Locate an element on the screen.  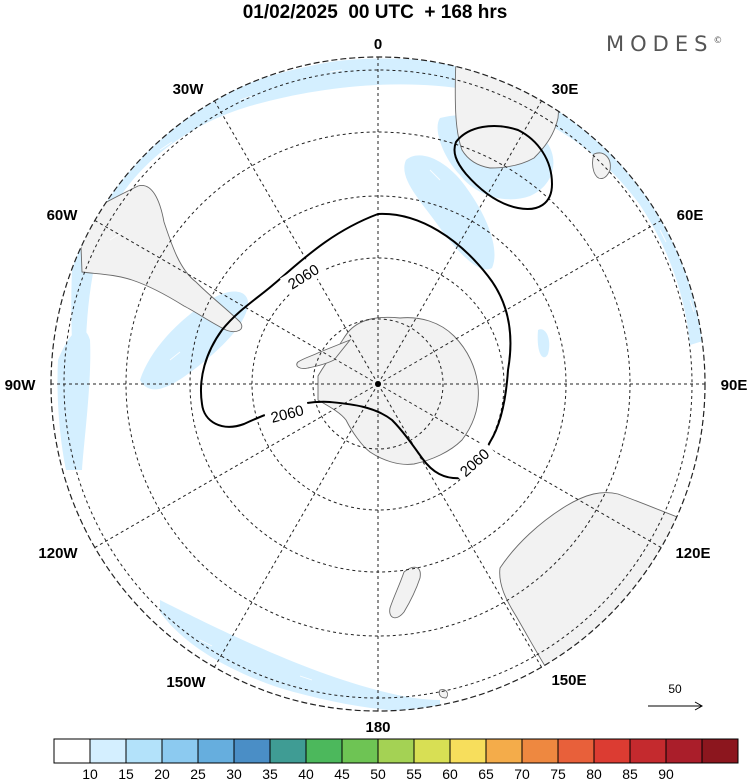
contour-2060-africa is located at coordinates (503, 167).